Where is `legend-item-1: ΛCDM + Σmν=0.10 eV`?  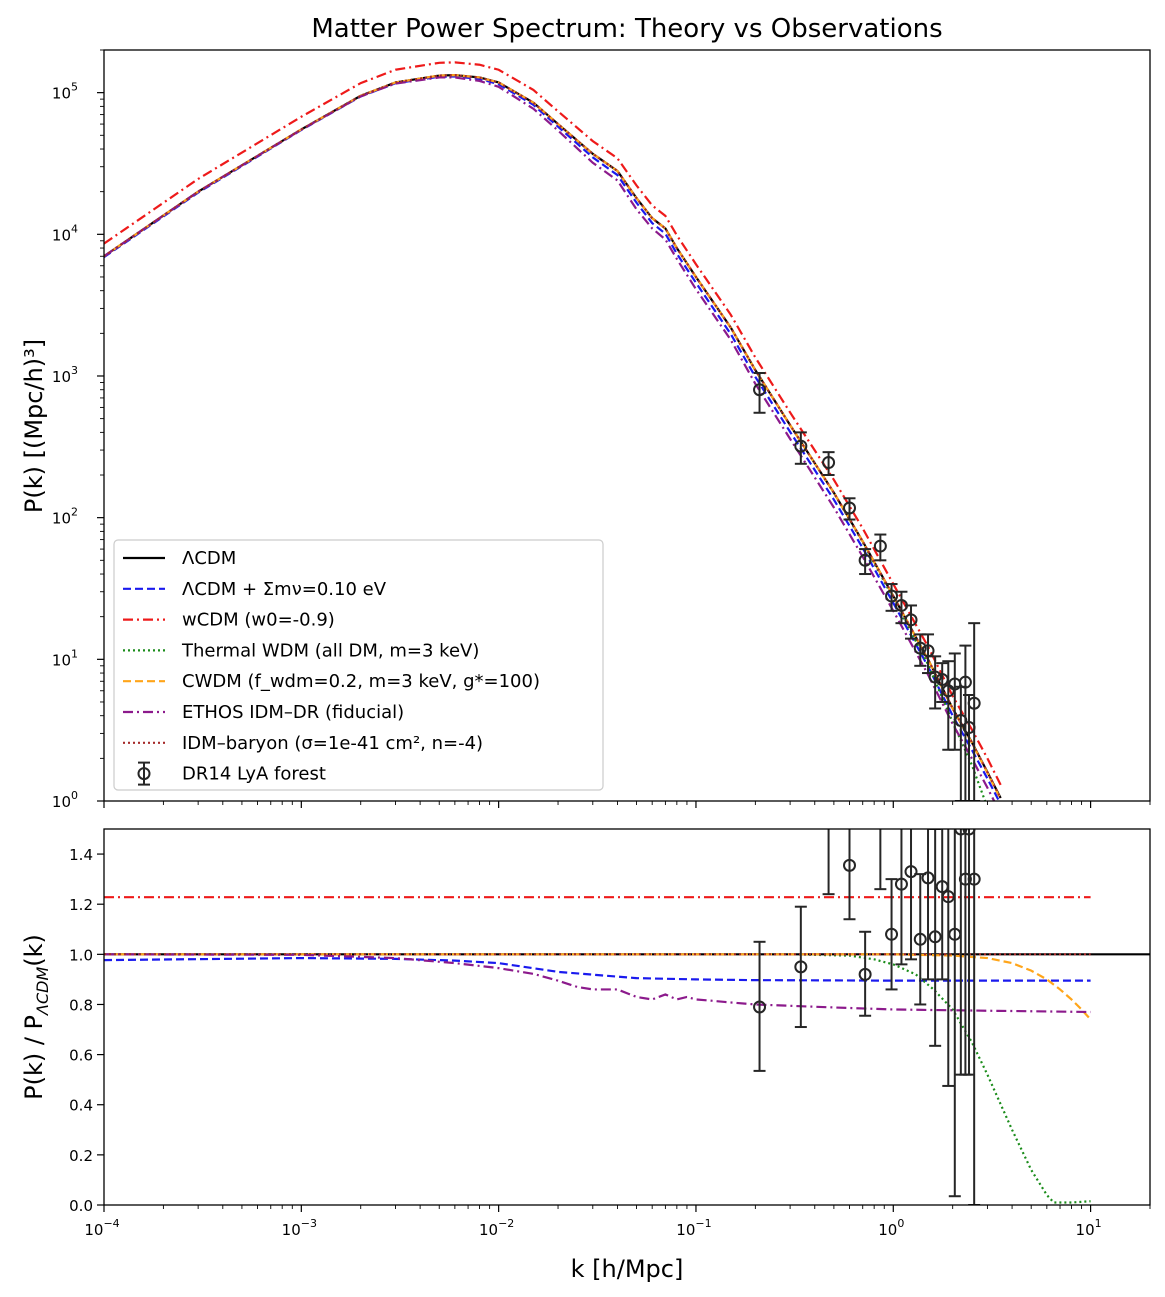
legend-item-1: ΛCDM + Σmν=0.10 eV is located at coordinates (255, 589).